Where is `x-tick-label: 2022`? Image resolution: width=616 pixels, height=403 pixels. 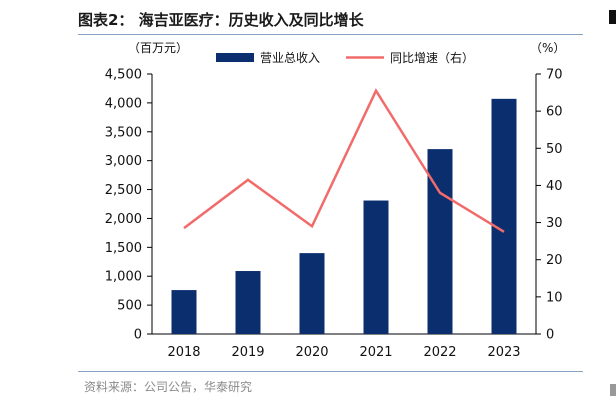 x-tick-label: 2022 is located at coordinates (439, 352).